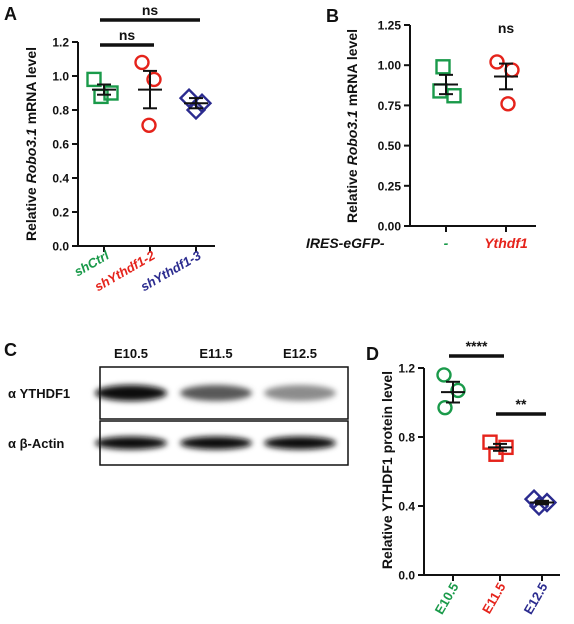  What do you see at coordinates (352, 126) in the screenshot?
I see `chart-b-y-axis-label: Relative Robo3.1 mRNA level` at bounding box center [352, 126].